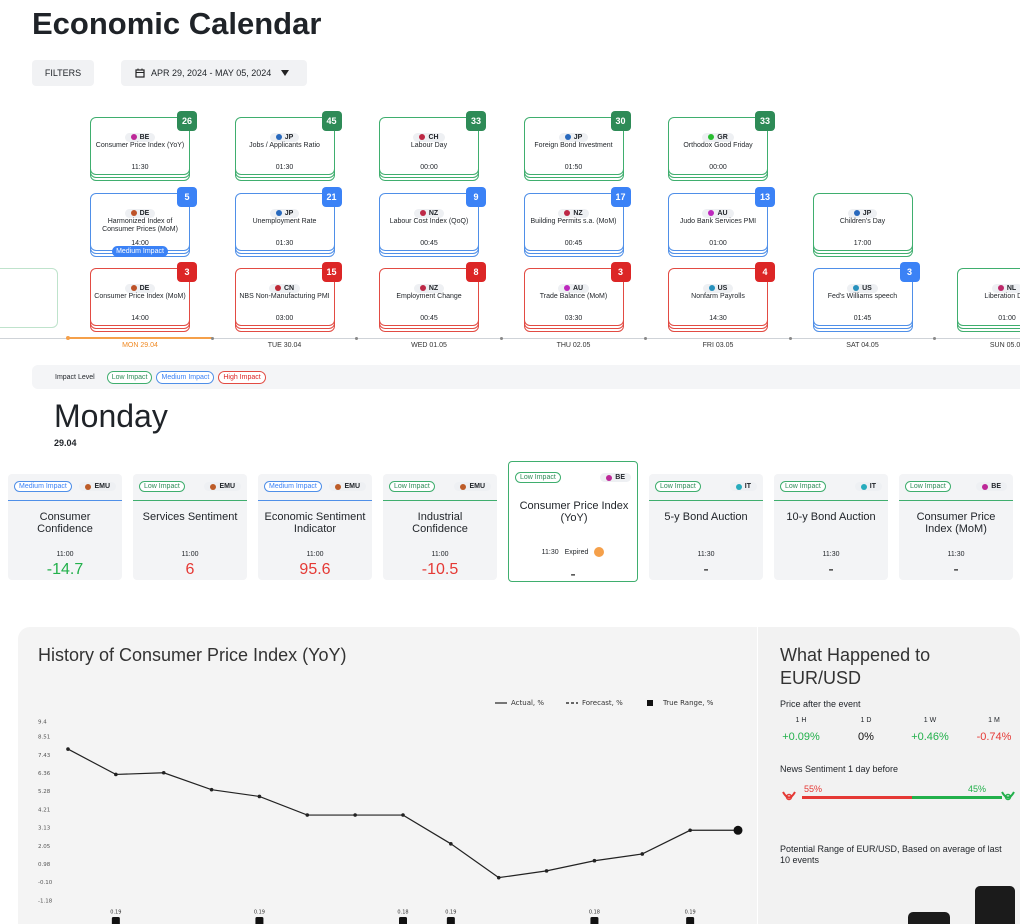 The image size is (1020, 924). Describe the element at coordinates (765, 197) in the screenshot. I see `event-count: 13` at that location.